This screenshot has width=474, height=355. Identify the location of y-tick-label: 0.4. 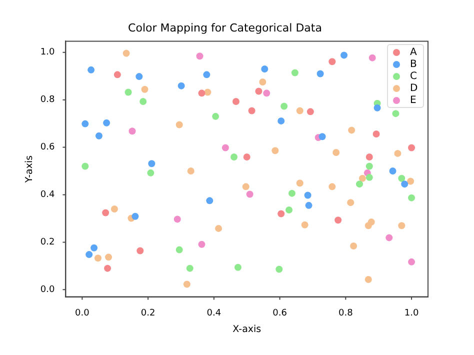
(47, 195).